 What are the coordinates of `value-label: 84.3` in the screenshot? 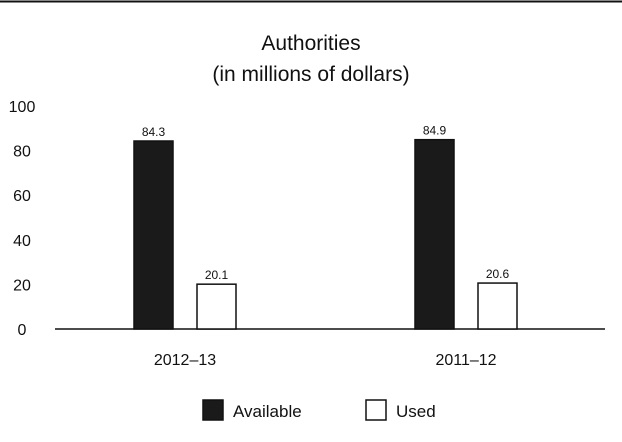 It's located at (154, 132).